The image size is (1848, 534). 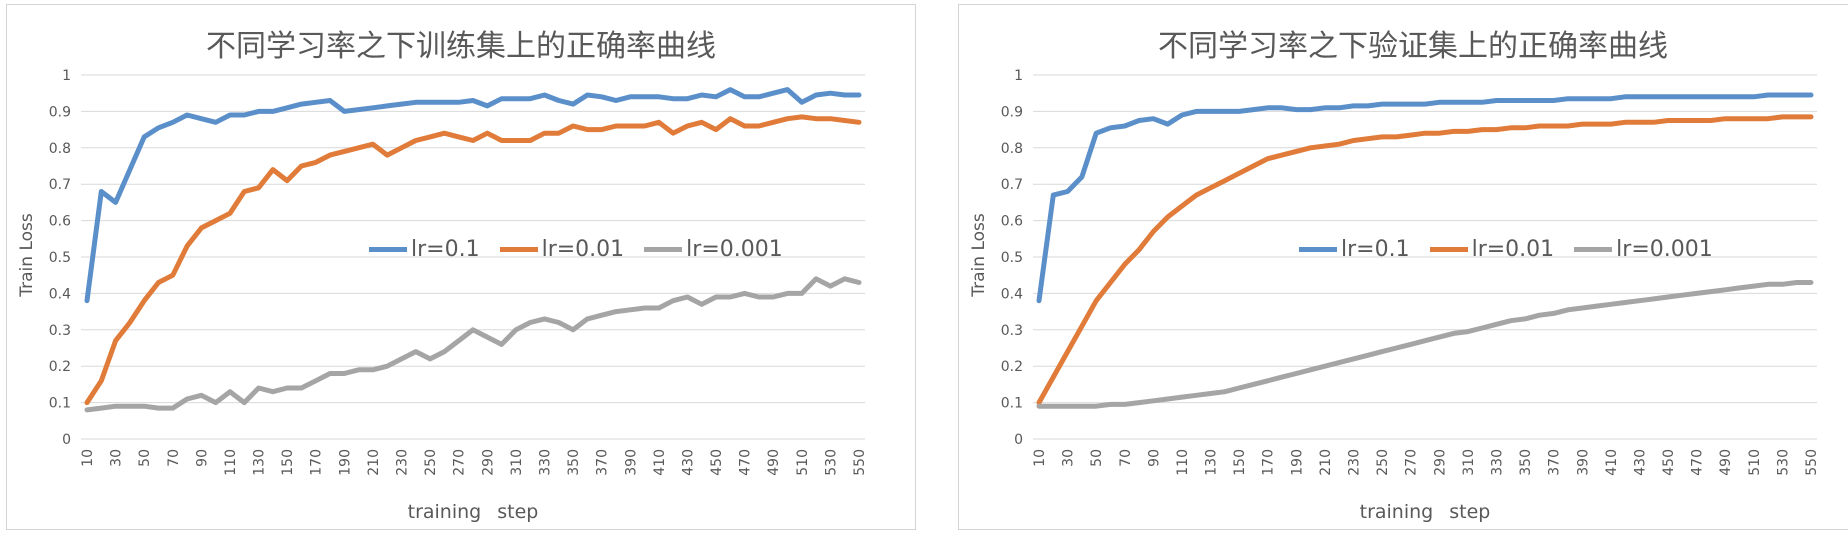 What do you see at coordinates (1154, 458) in the screenshot?
I see `x-tick-label: 90` at bounding box center [1154, 458].